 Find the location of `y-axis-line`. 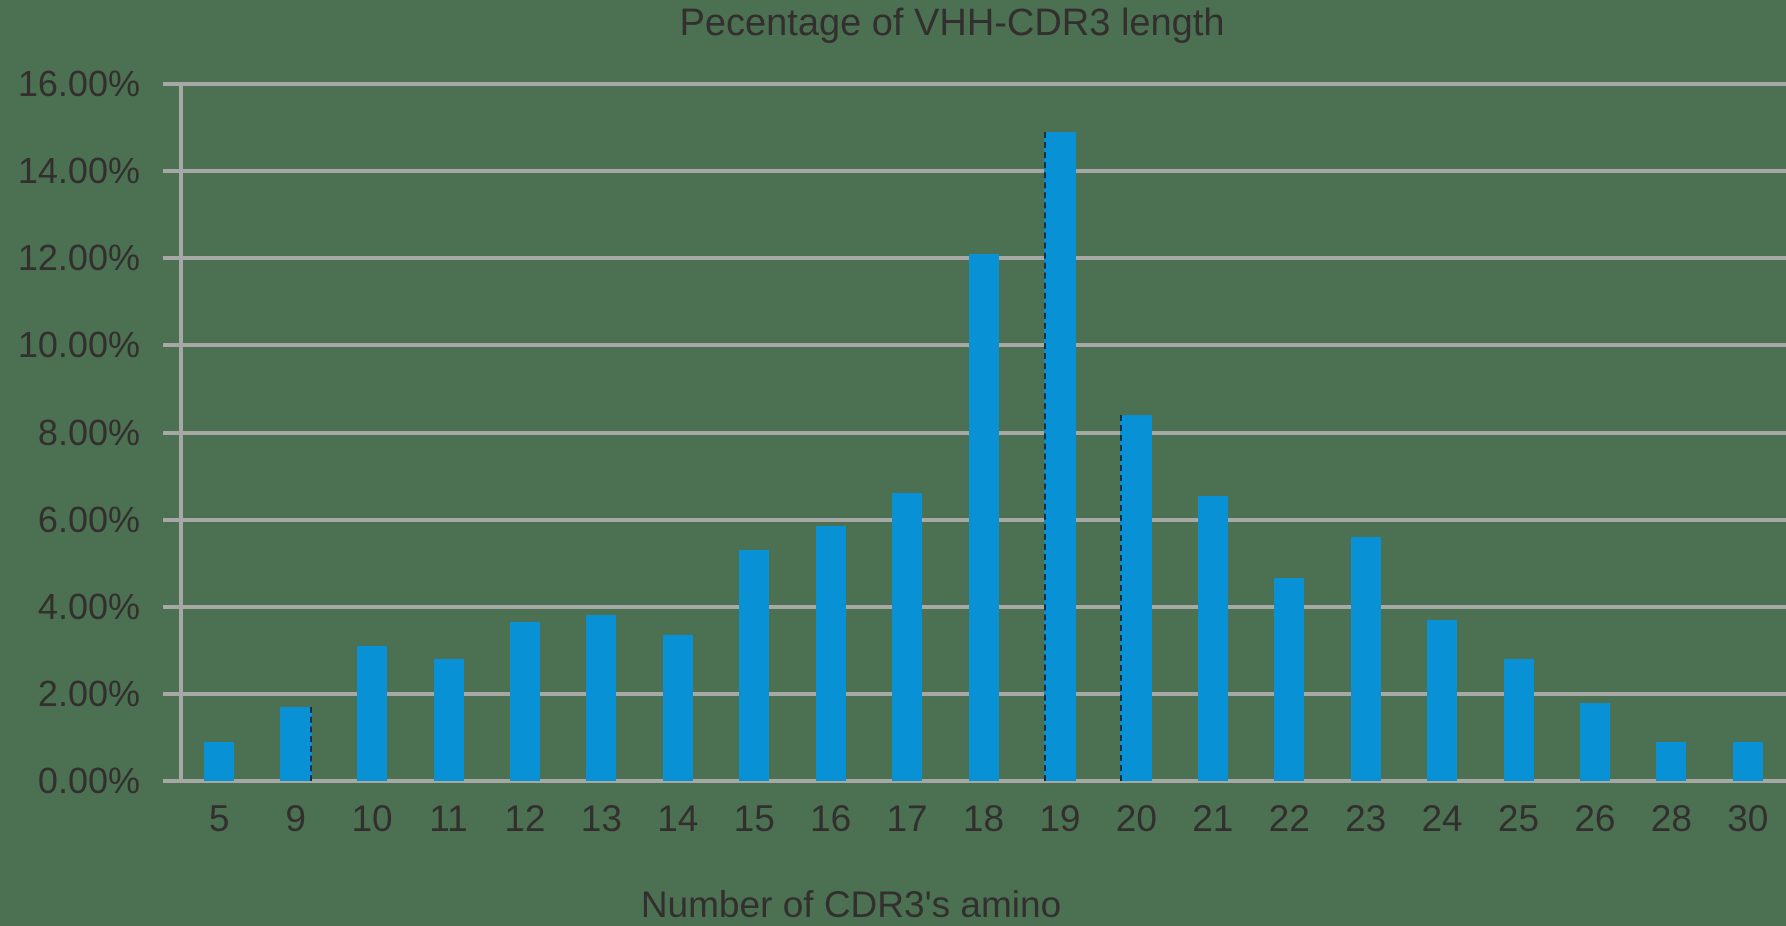

y-axis-line is located at coordinates (181, 433).